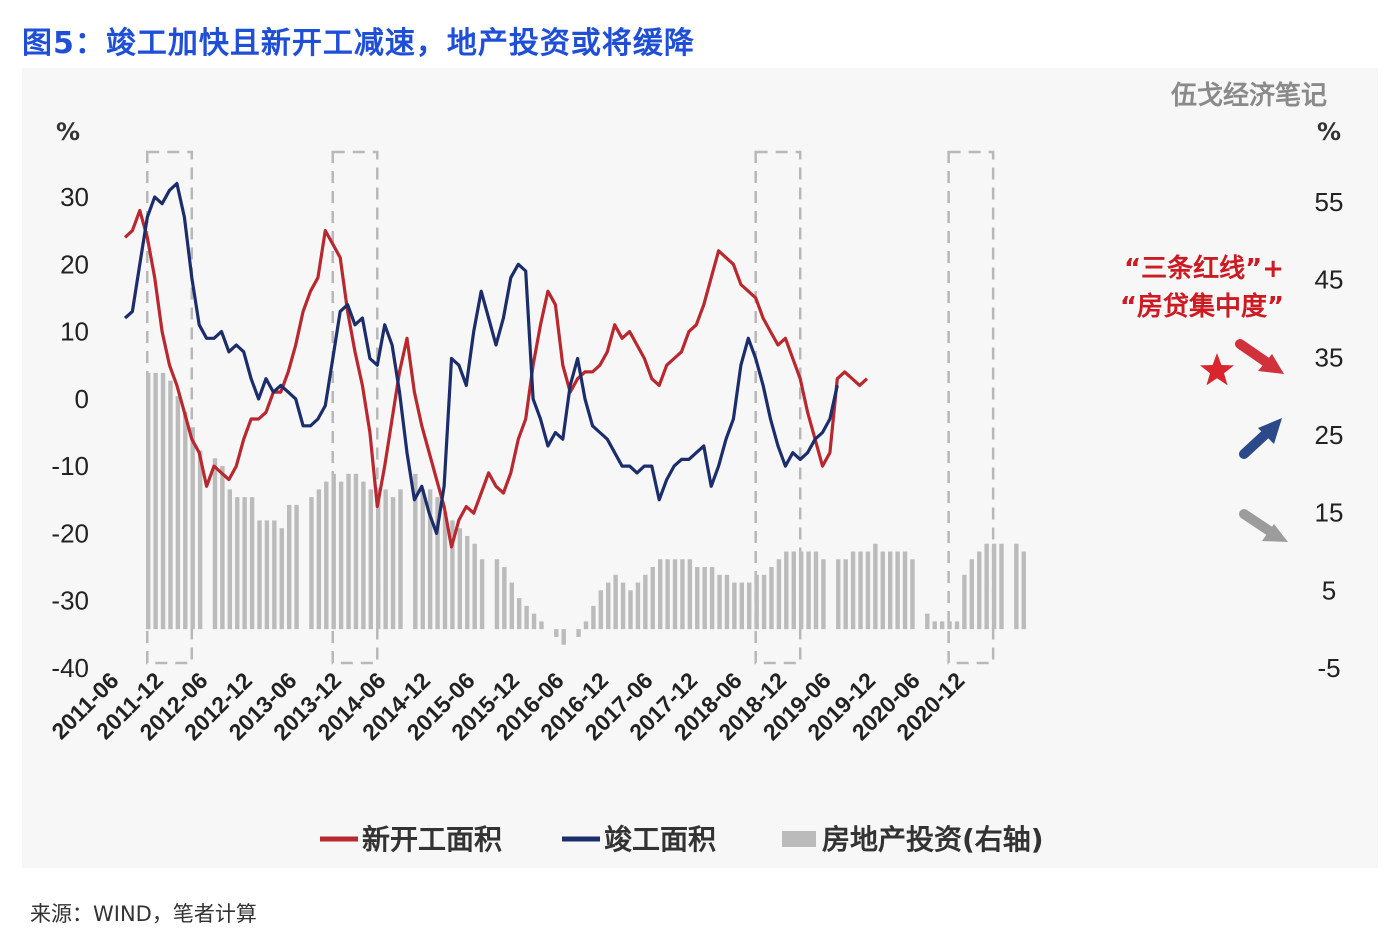  I want to click on figure-title: 图5：竣工加快且新开工减速，地产投资或将缓降, so click(358, 43).